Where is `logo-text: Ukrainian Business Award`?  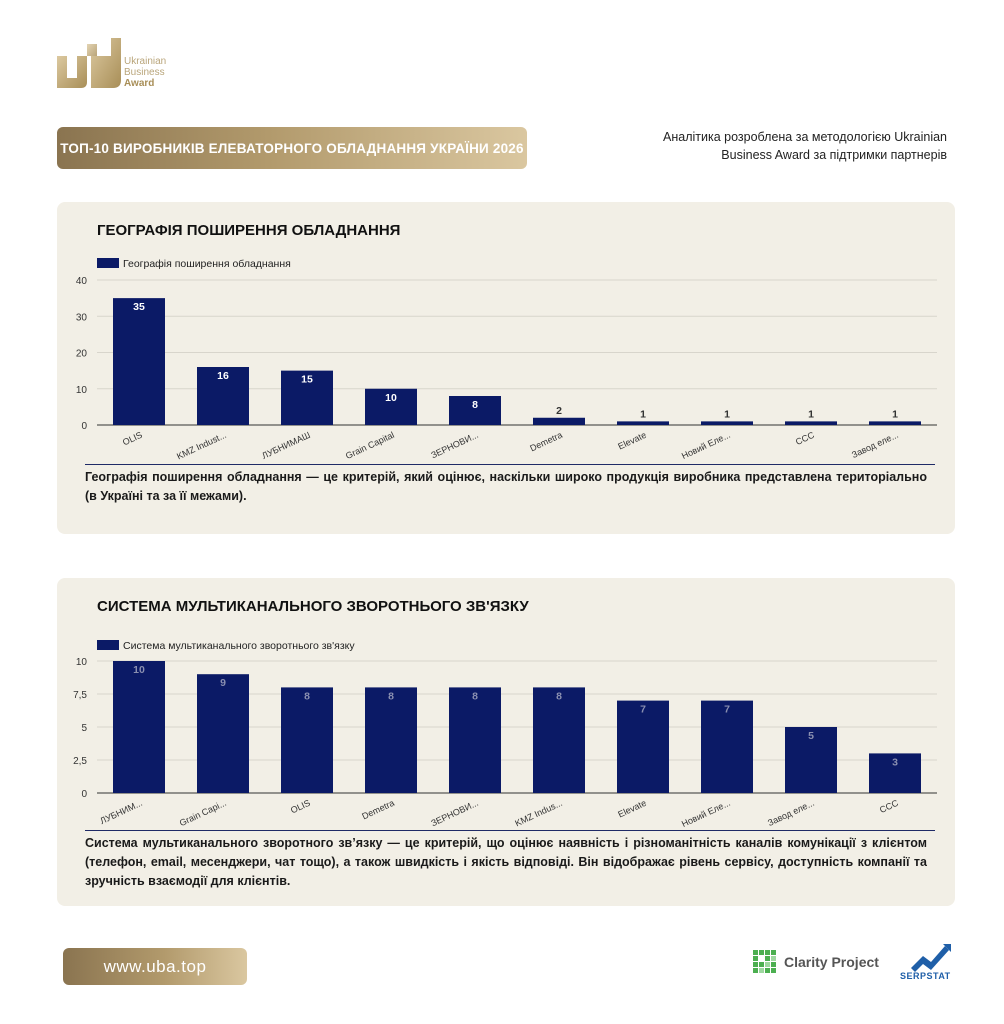
logo-text: Ukrainian Business Award is located at coordinates (145, 72).